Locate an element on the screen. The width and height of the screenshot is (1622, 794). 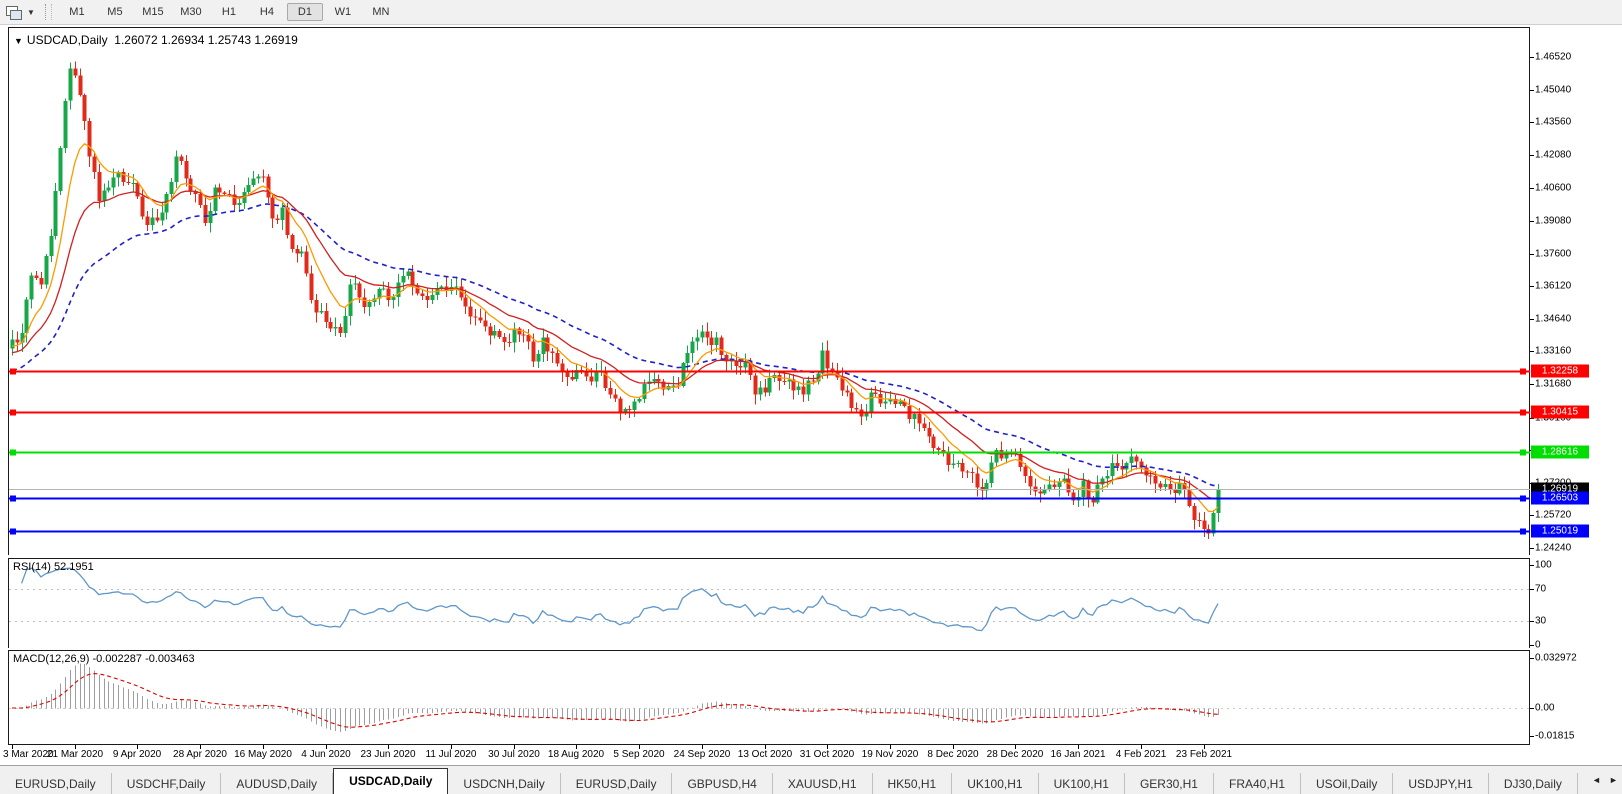
chart-tab-fra40-h1: FRA40,H1 is located at coordinates (1257, 783).